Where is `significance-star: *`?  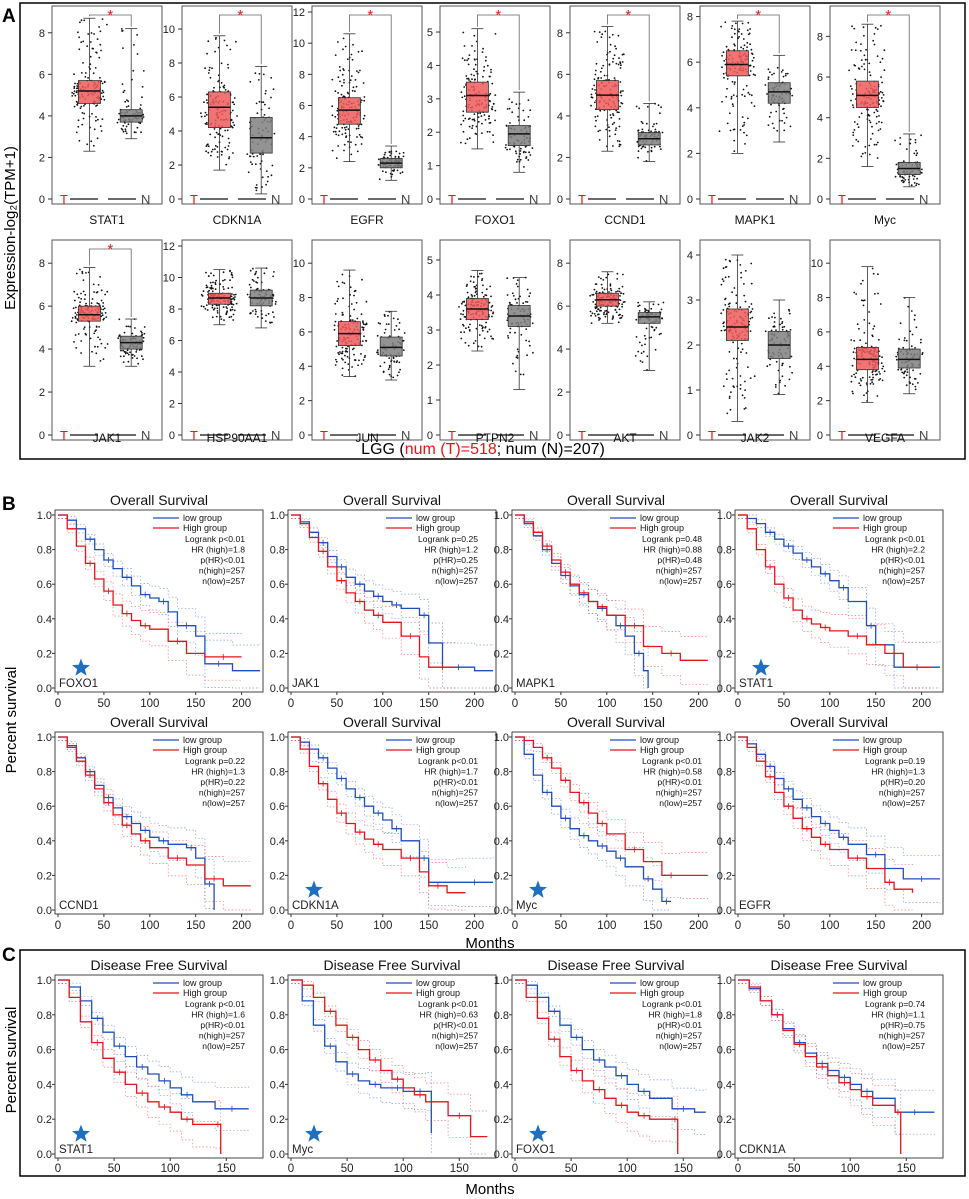 significance-star: * is located at coordinates (110, 15).